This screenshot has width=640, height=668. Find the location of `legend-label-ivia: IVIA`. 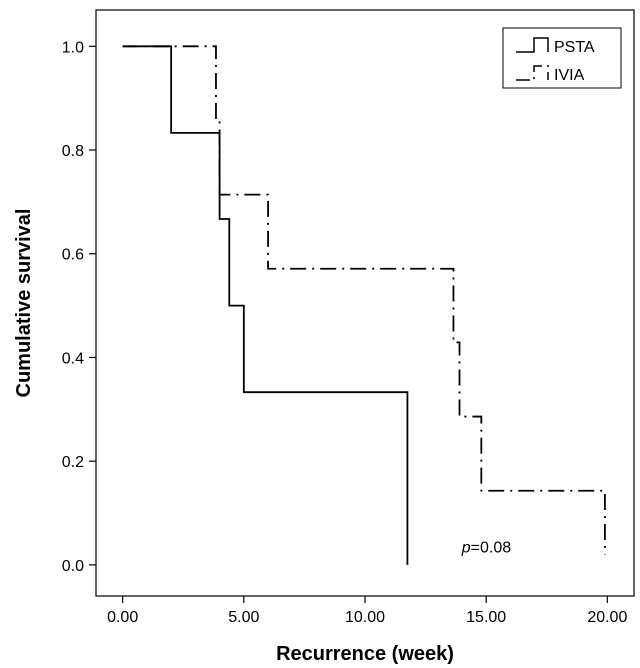

legend-label-ivia: IVIA is located at coordinates (569, 75).